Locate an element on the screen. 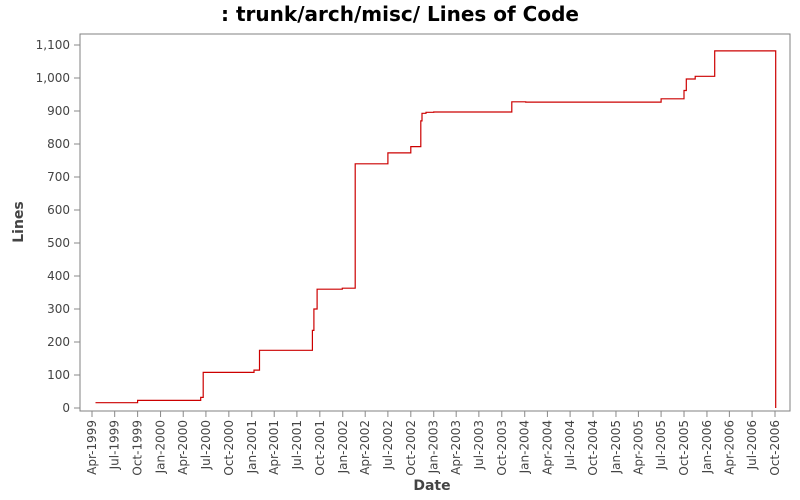 The width and height of the screenshot is (800, 500). x-tick-label: Jul-2004 is located at coordinates (570, 445).